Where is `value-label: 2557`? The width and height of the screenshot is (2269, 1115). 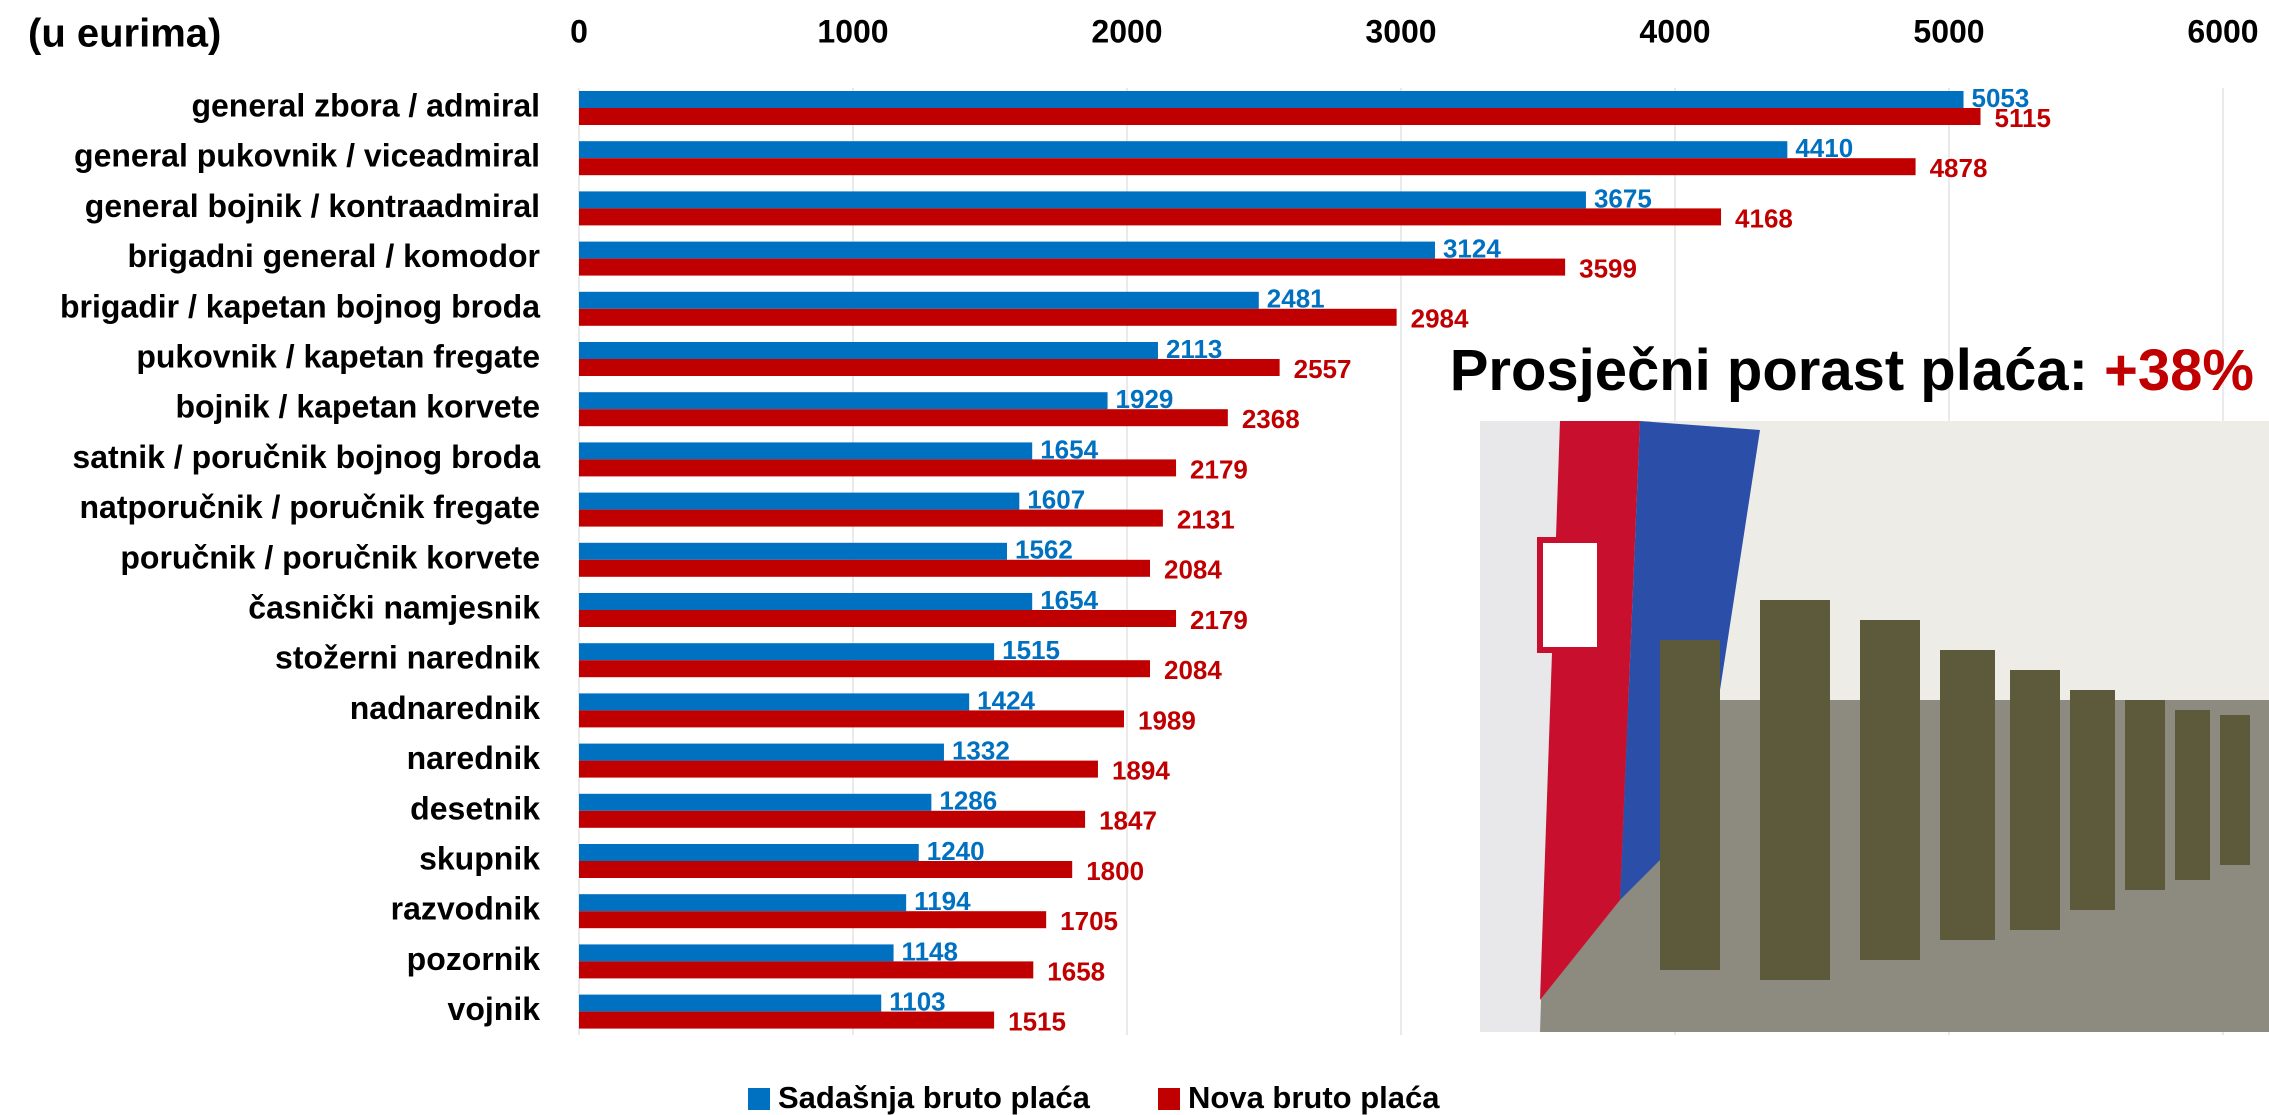
value-label: 2557 is located at coordinates (1323, 369).